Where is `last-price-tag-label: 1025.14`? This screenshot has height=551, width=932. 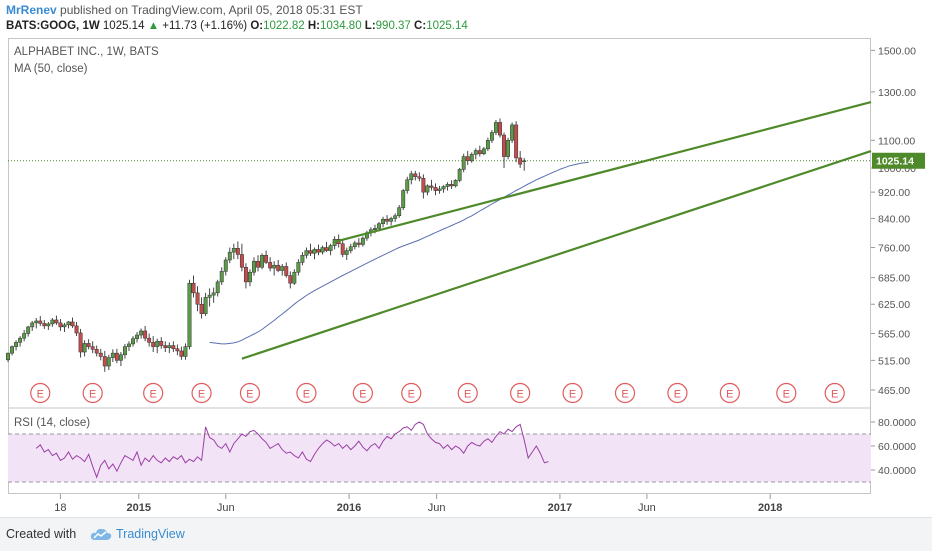
last-price-tag-label: 1025.14 is located at coordinates (895, 162).